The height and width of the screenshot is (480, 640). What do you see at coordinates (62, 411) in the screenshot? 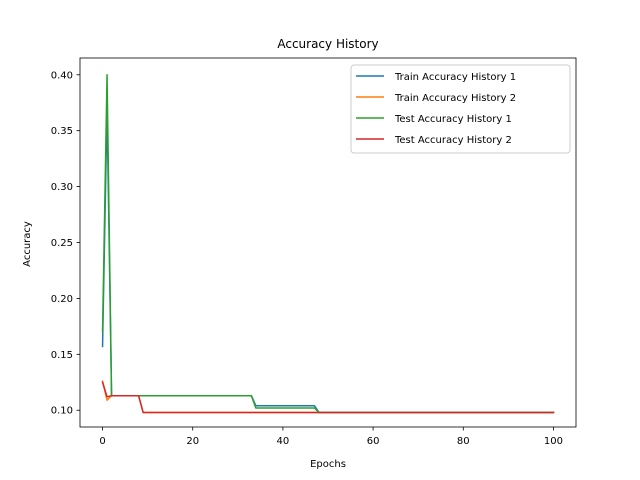
I see `y-tick-label: 0.10` at bounding box center [62, 411].